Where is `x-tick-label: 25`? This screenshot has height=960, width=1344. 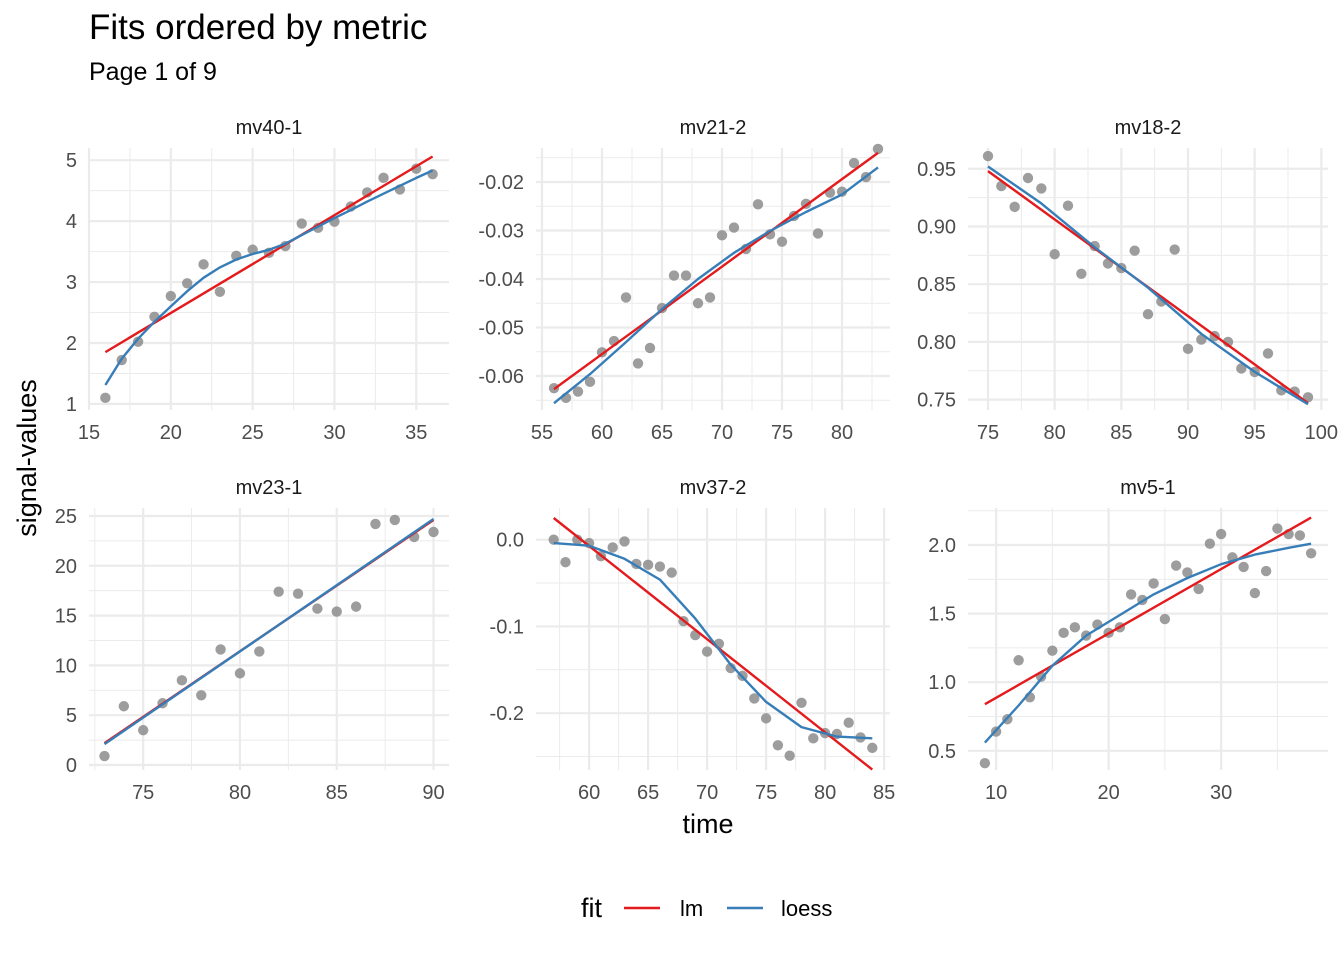 x-tick-label: 25 is located at coordinates (253, 433).